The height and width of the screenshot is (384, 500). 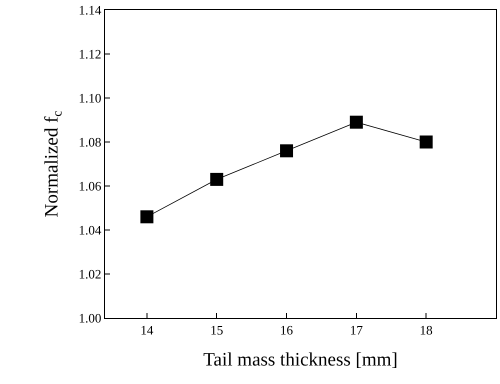 What do you see at coordinates (90, 186) in the screenshot?
I see `y-tick-label: 1.06` at bounding box center [90, 186].